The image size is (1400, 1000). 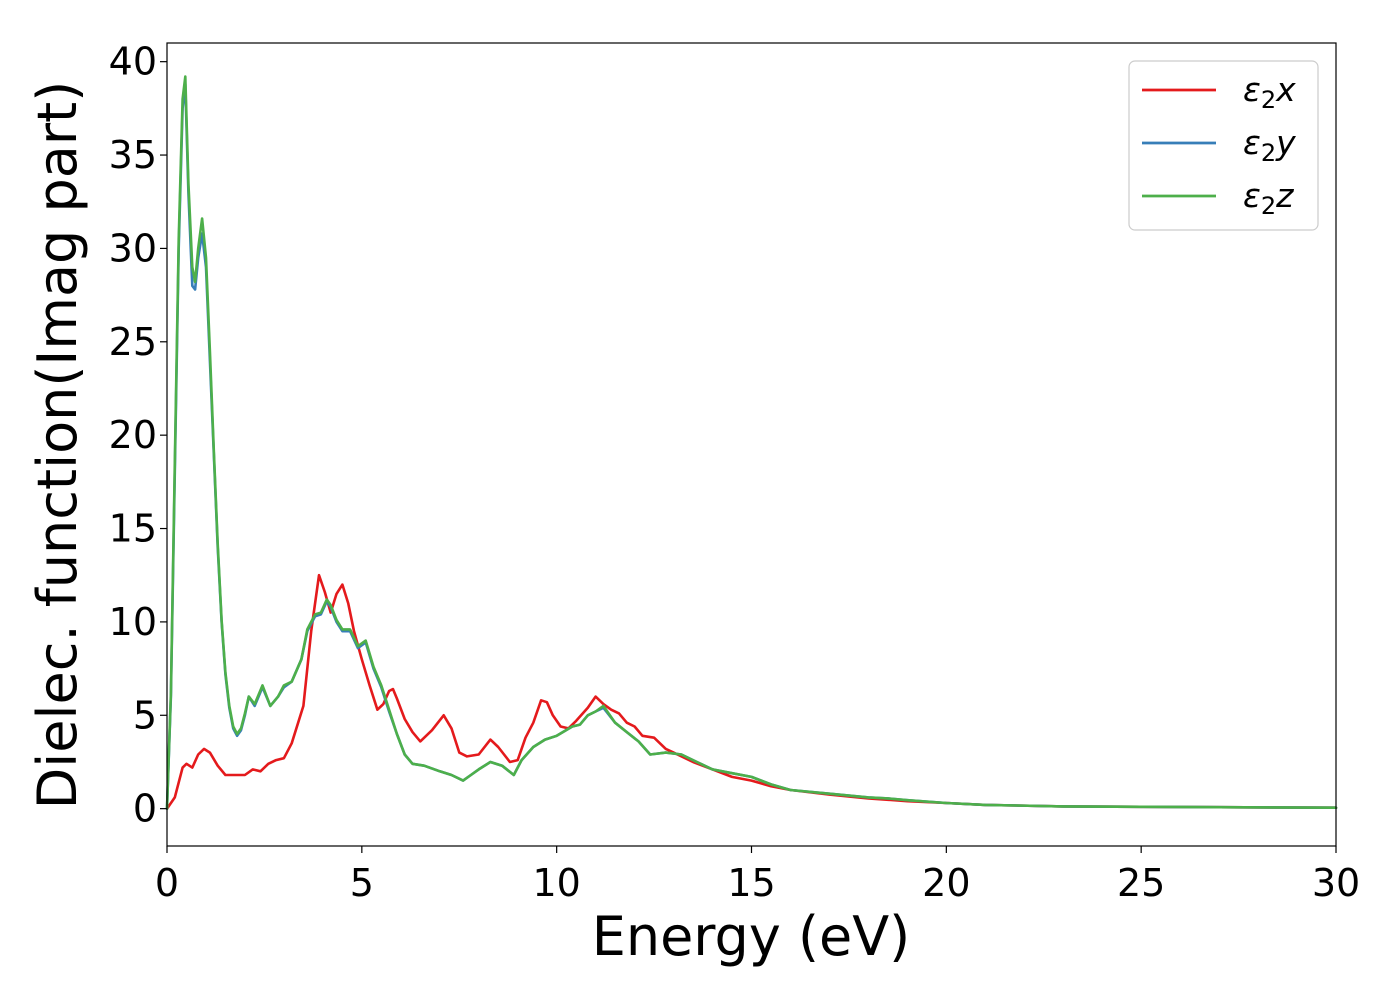 I want to click on x-tick-label: 10, so click(x=556, y=883).